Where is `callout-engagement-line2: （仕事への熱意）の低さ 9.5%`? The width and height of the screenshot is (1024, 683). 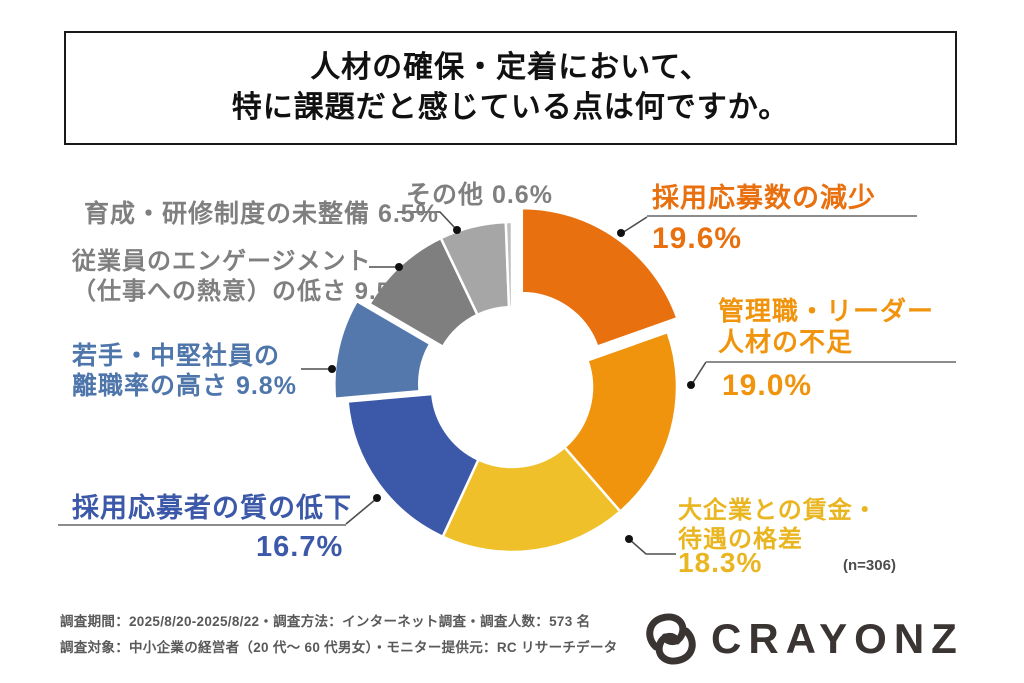
callout-engagement-line2: （仕事への熱意）の低さ 9.5% is located at coordinates (243, 291).